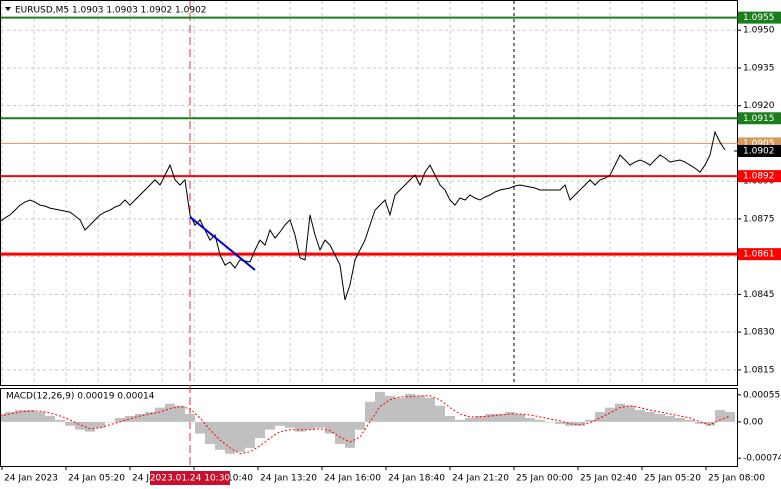 This screenshot has height=489, width=781. Describe the element at coordinates (8, 9) in the screenshot. I see `title-arrow` at that location.